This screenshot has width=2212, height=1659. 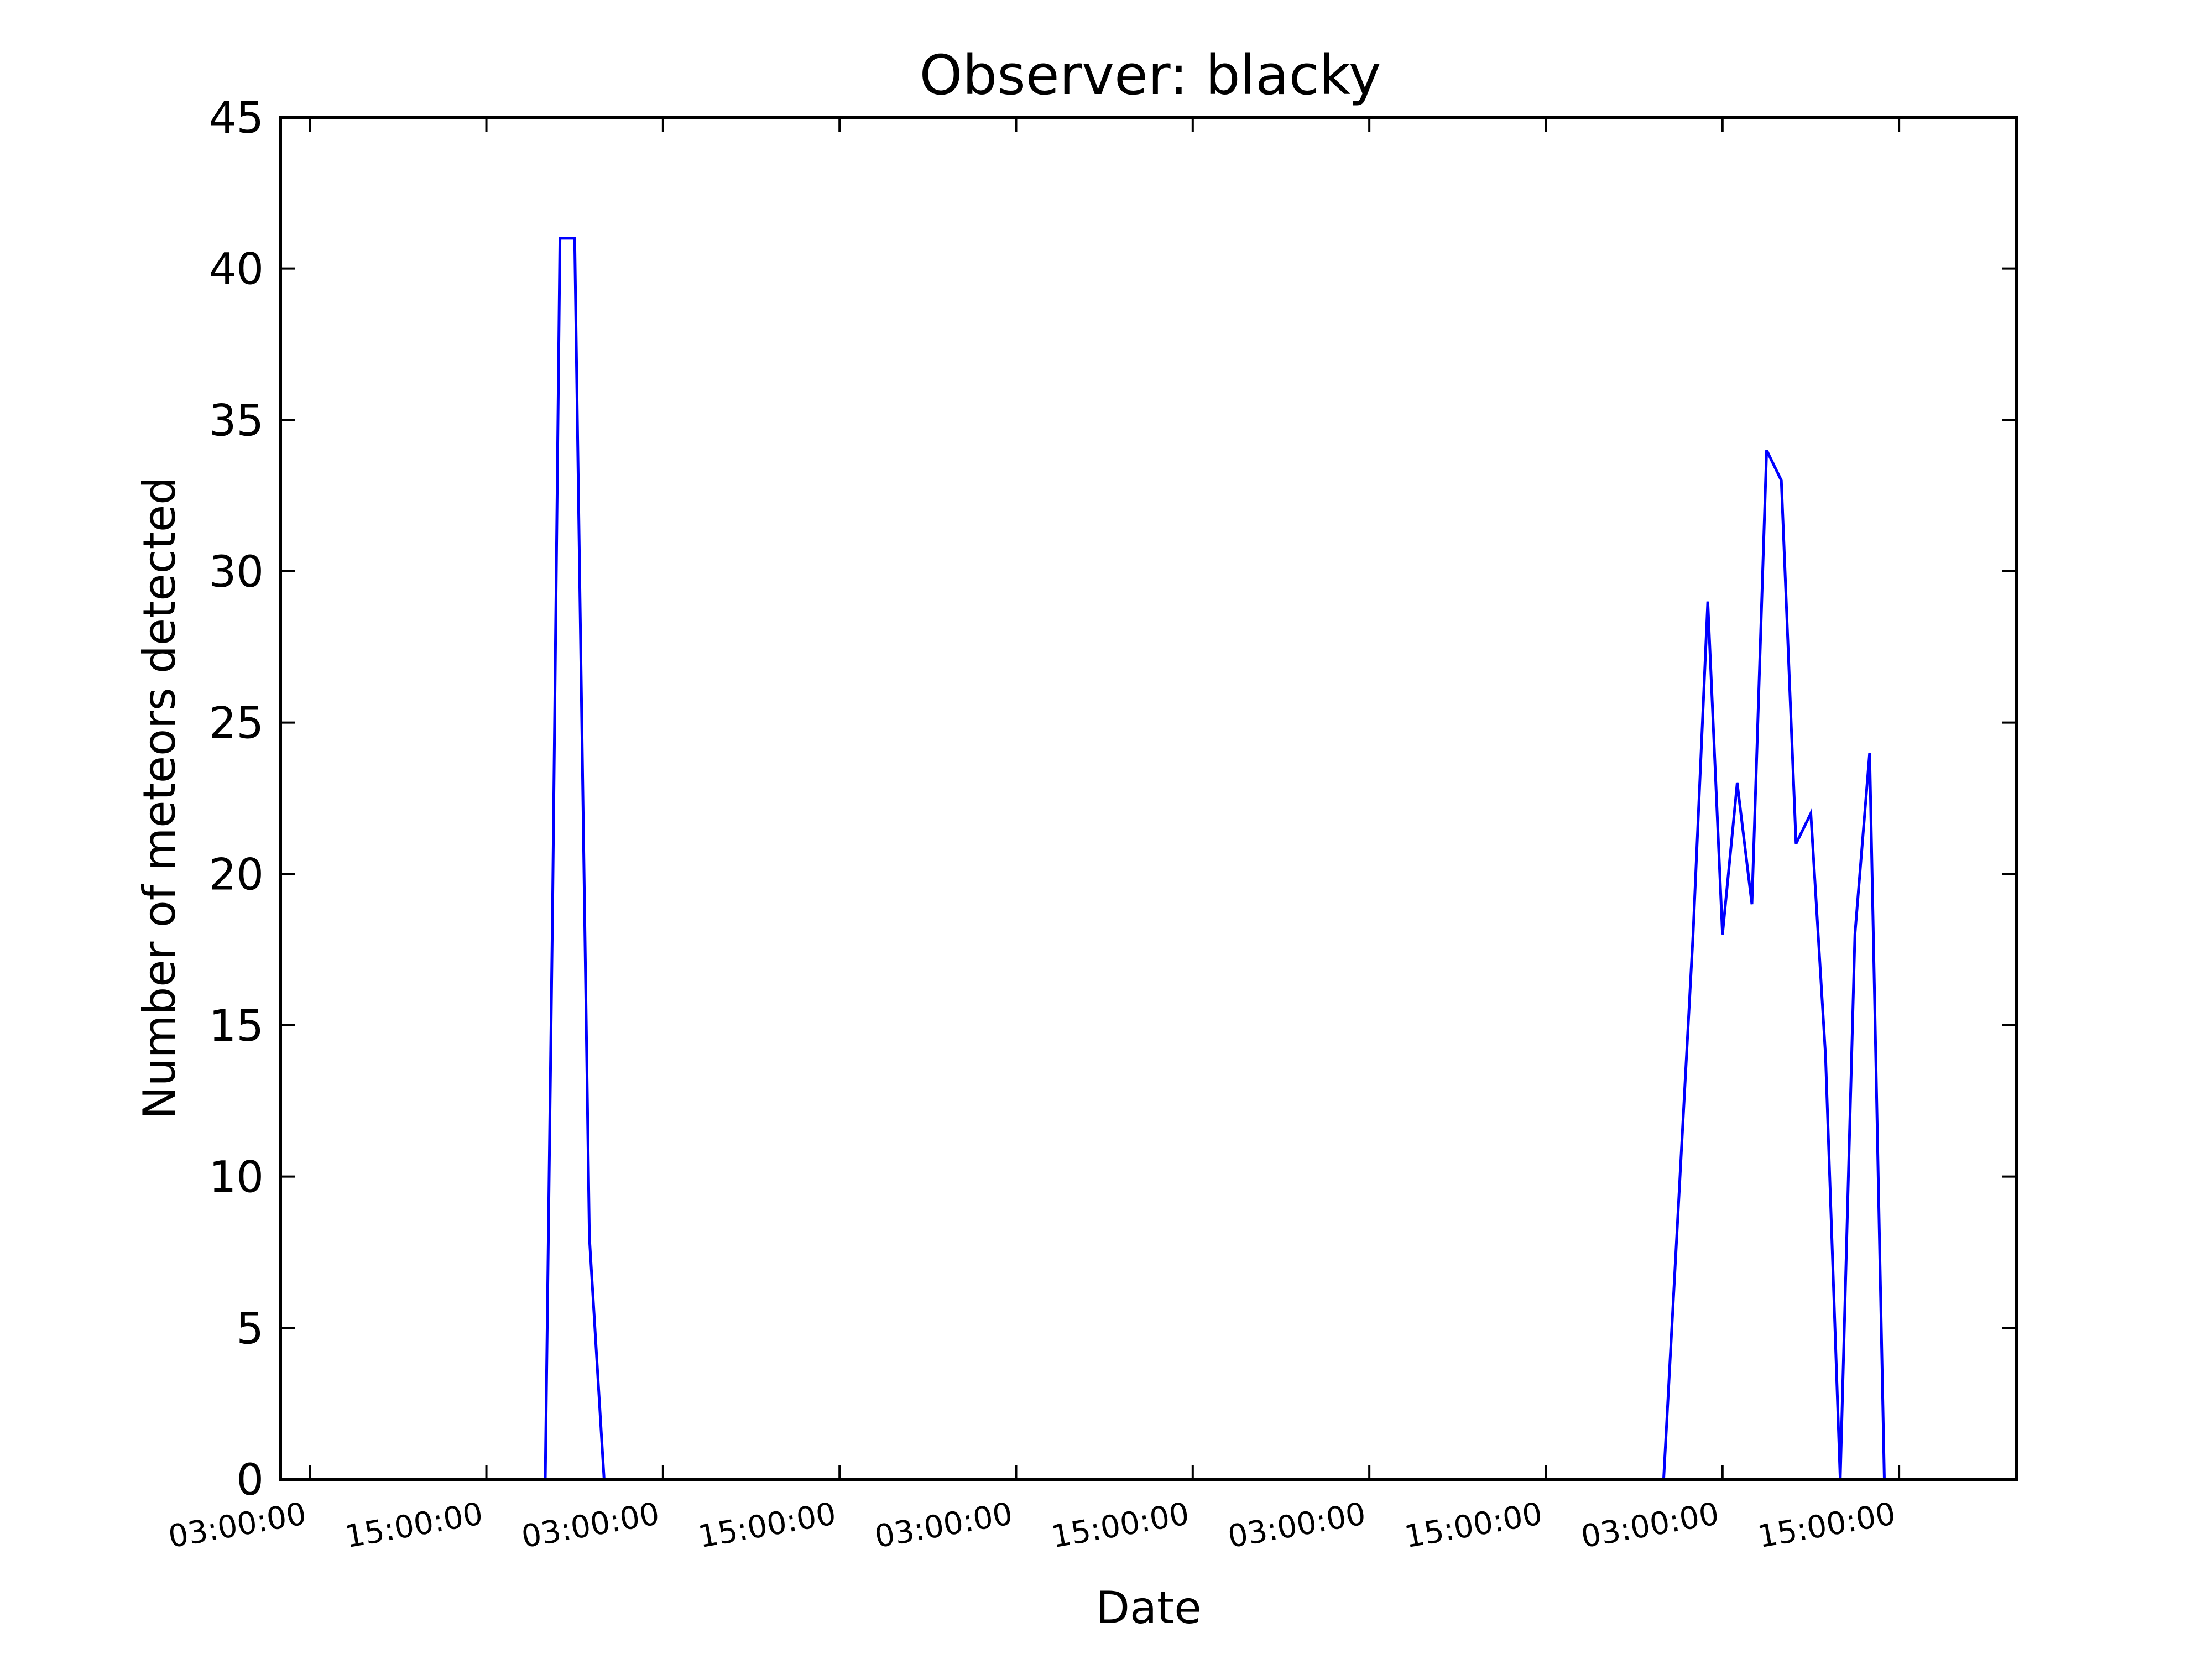 I want to click on y-tick-label: 0, so click(x=250, y=1480).